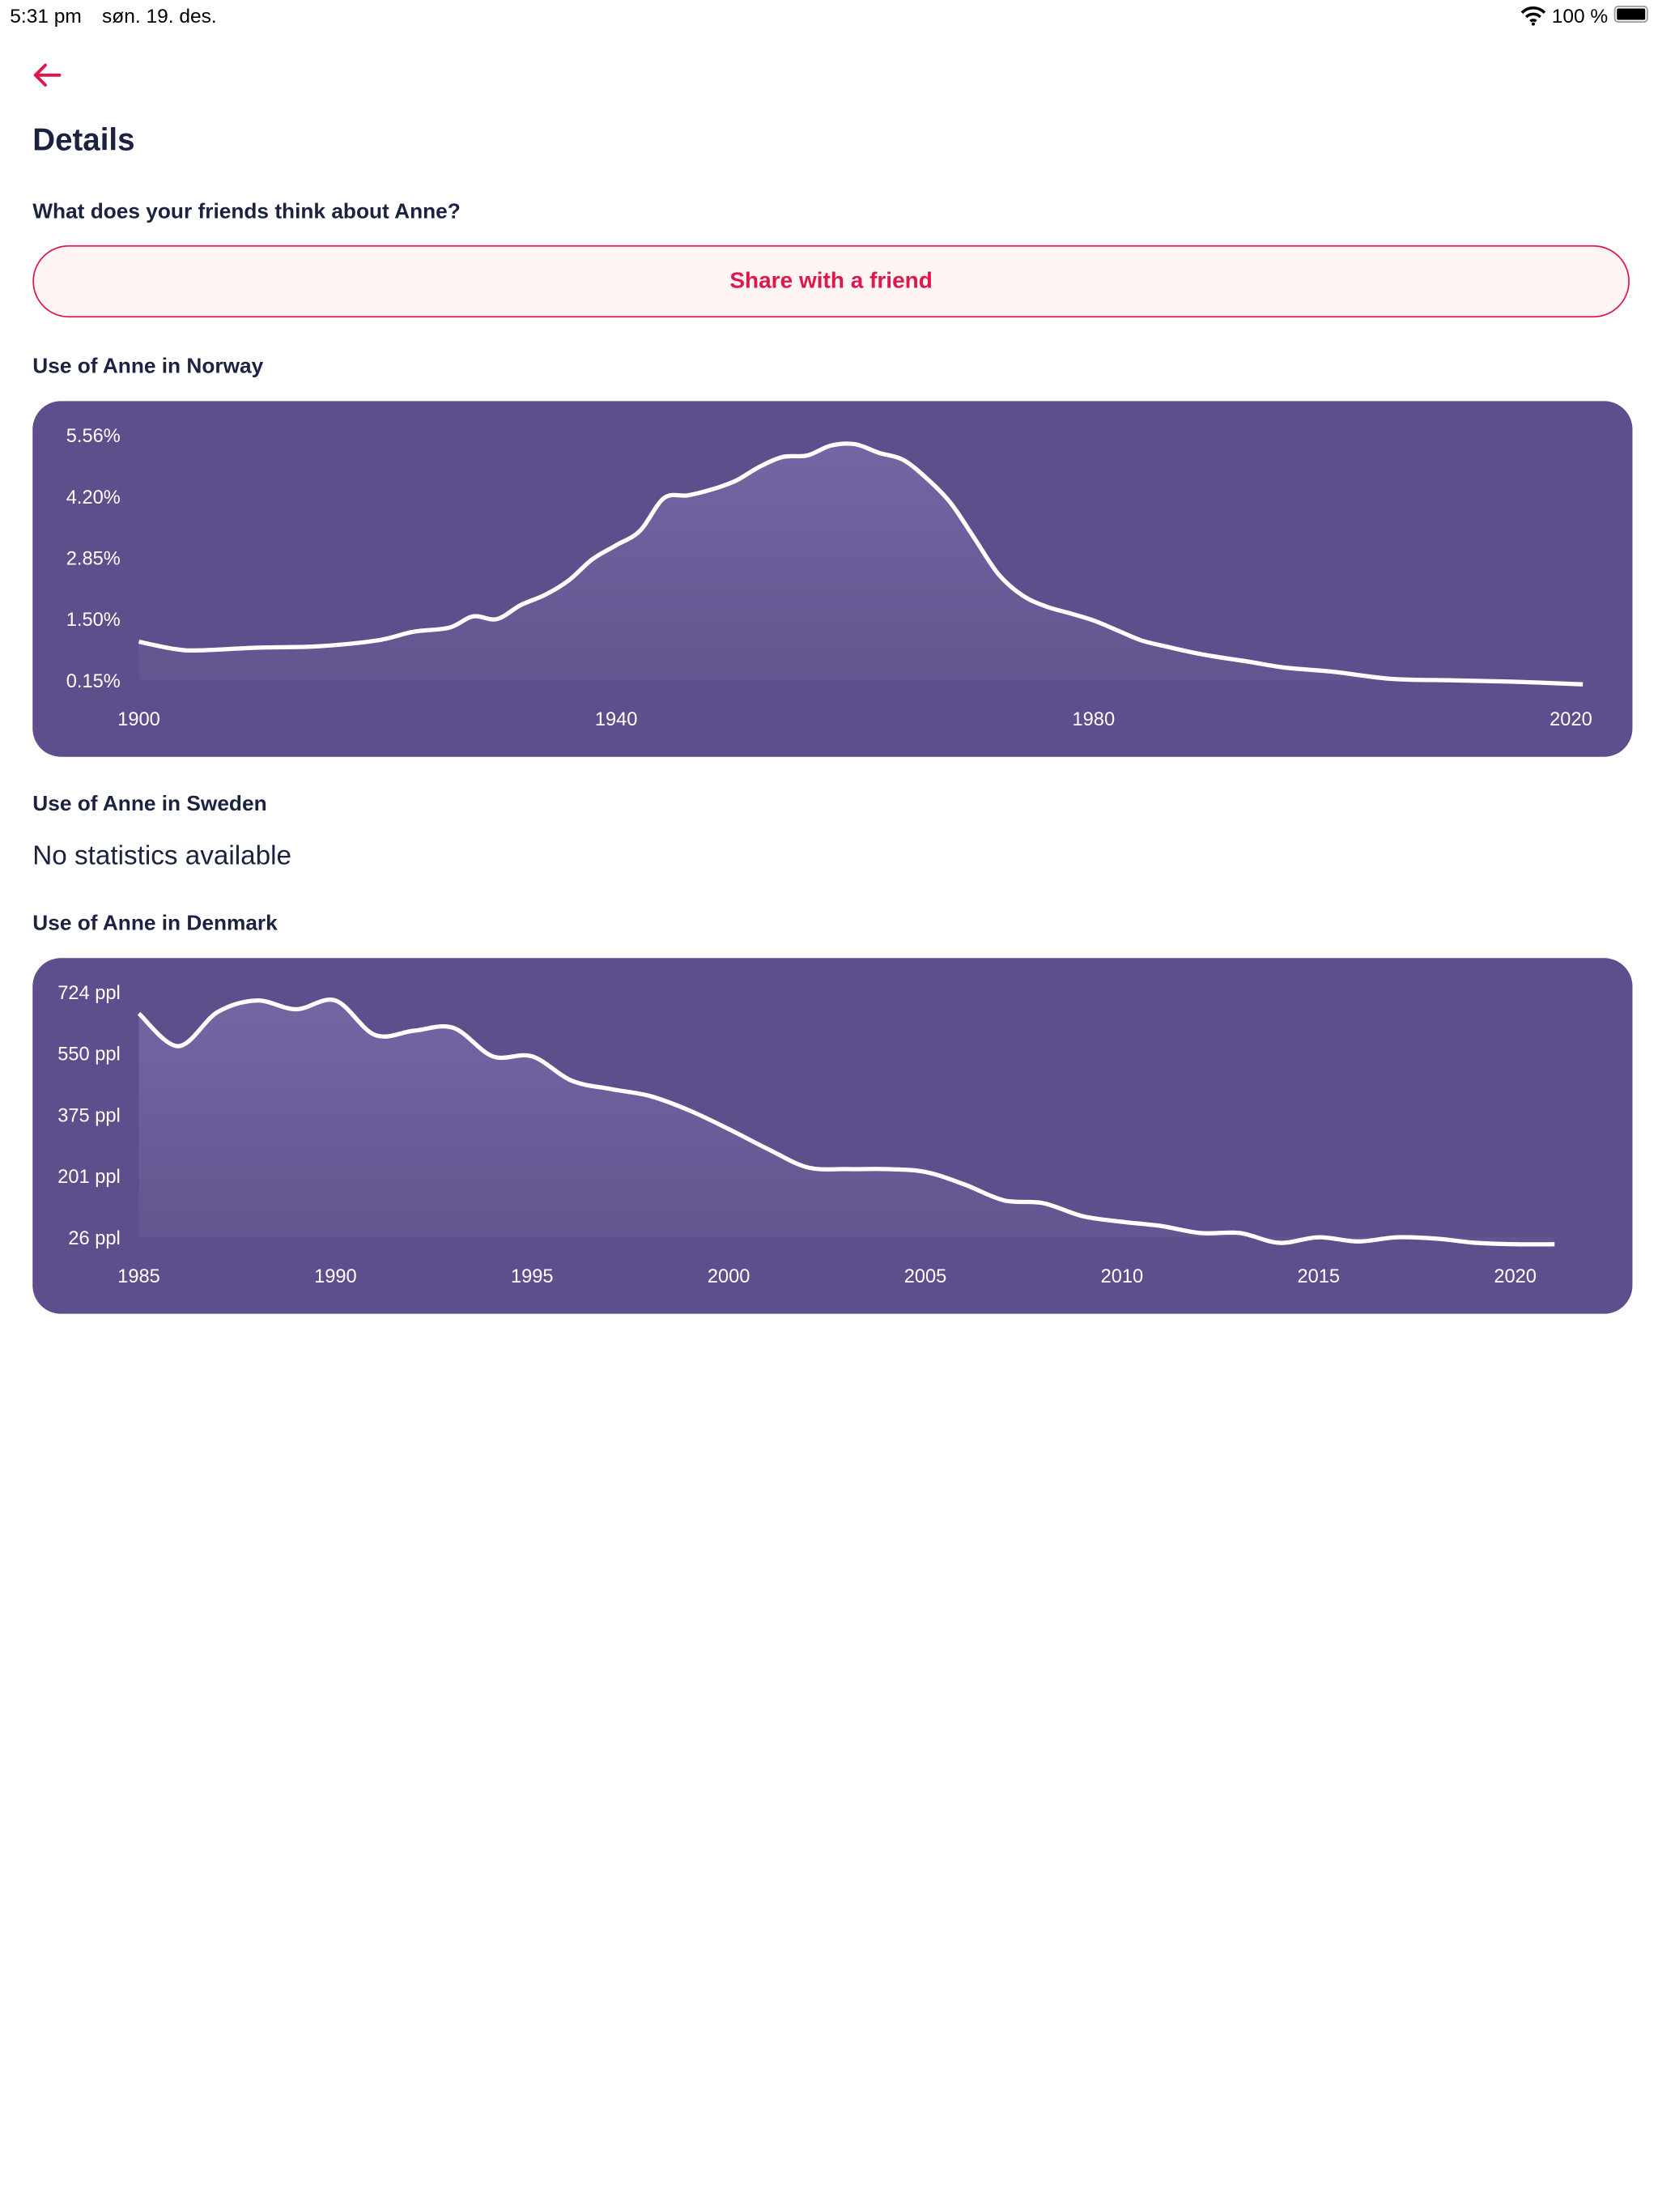 The height and width of the screenshot is (2212, 1658). I want to click on denmark-title: Use of Anne in Denmark, so click(155, 924).